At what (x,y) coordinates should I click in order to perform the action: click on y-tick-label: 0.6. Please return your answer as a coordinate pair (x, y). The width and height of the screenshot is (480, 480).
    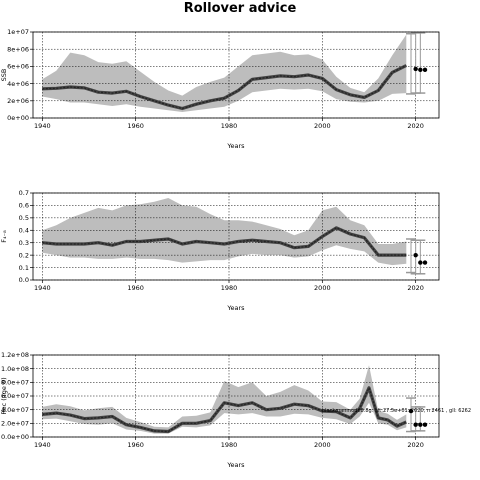
    Looking at the image, I should click on (24, 206).